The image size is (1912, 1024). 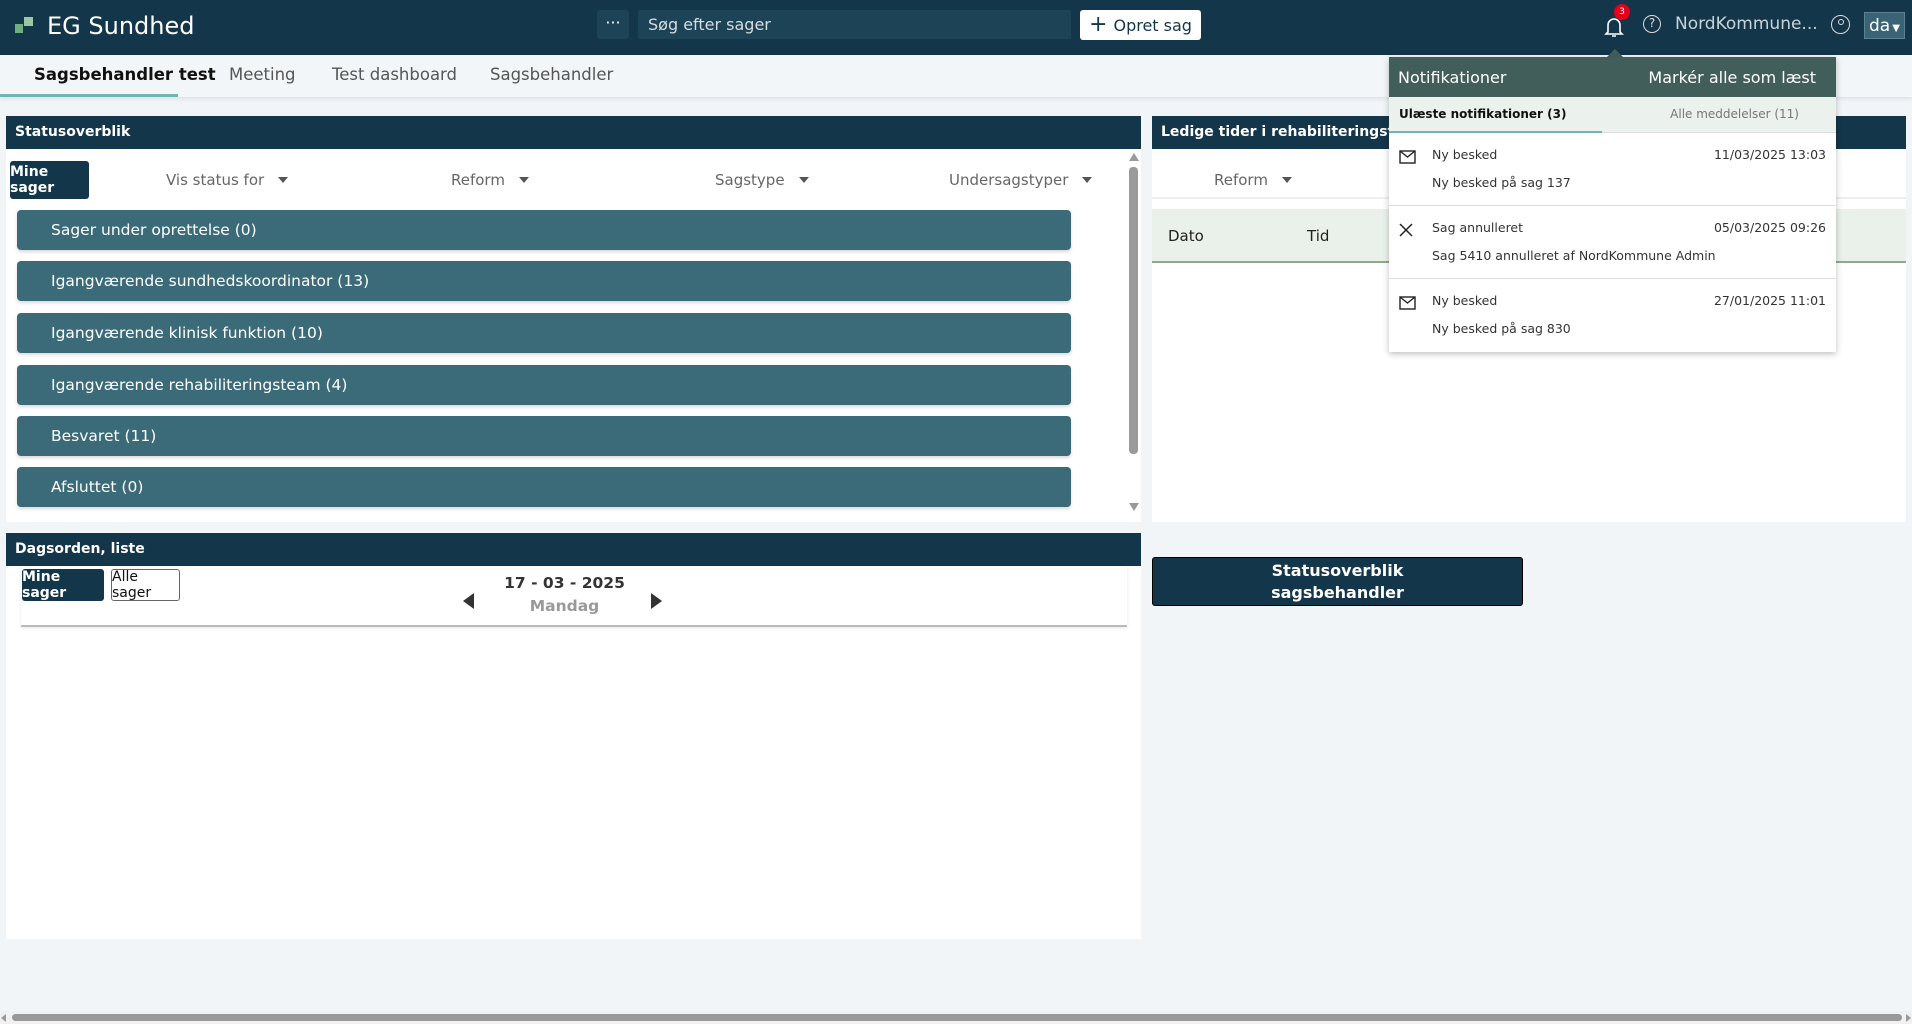 What do you see at coordinates (1133, 310) in the screenshot?
I see `vertical-scrollbar` at bounding box center [1133, 310].